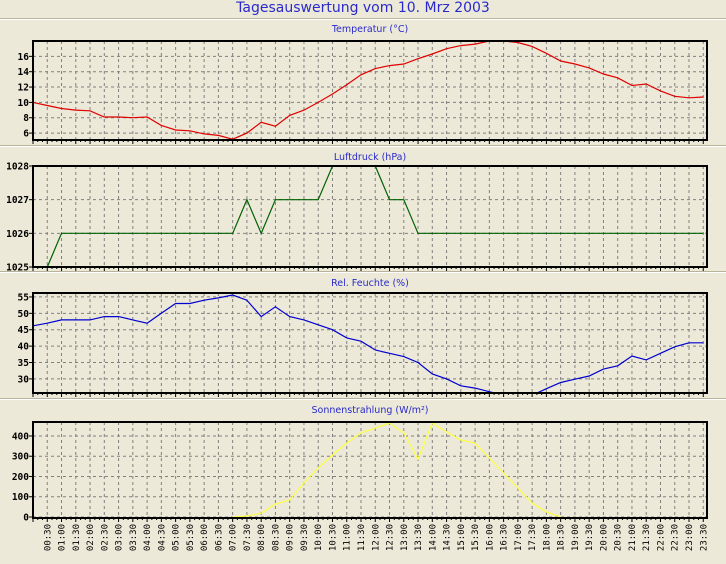 This screenshot has width=726, height=564. Describe the element at coordinates (248, 537) in the screenshot. I see `x-tick-label: 07:30` at that location.